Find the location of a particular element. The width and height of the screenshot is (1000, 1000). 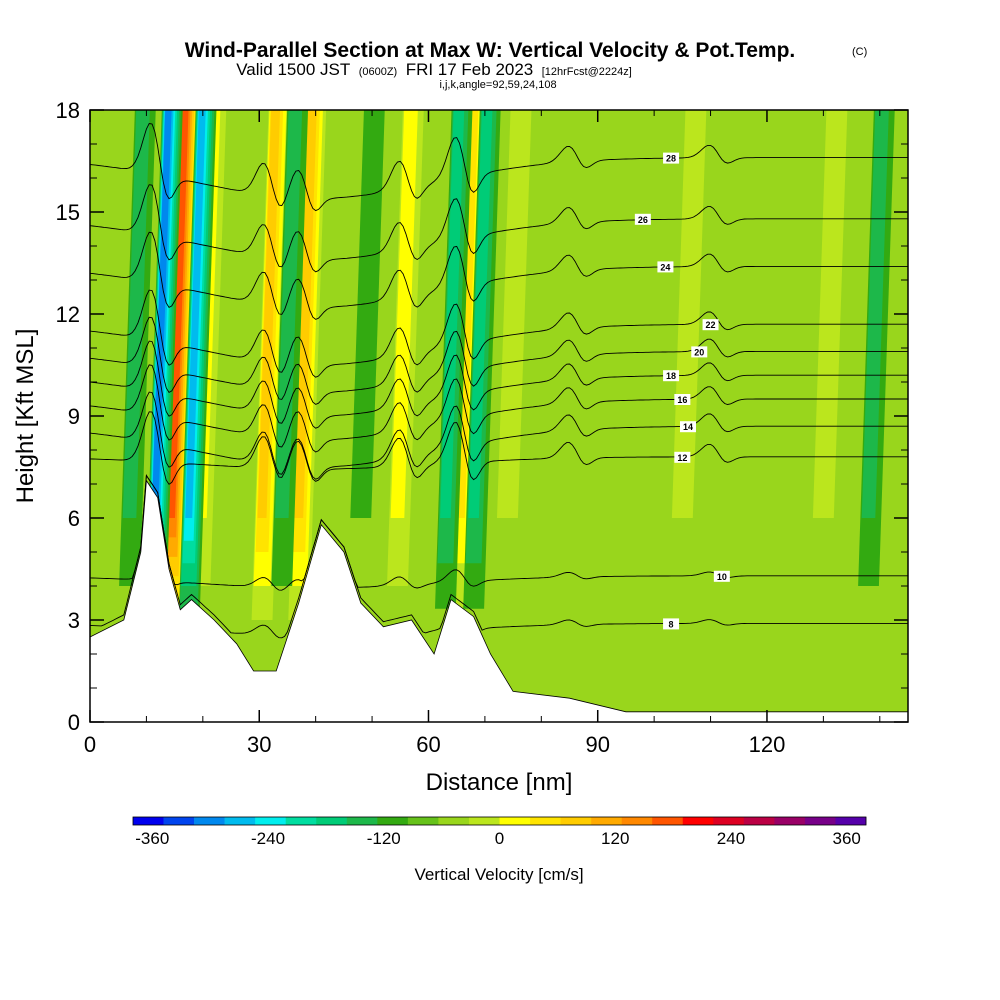

contour-labels: 8 10 12 14 16 18 20 22 24 26 28 is located at coordinates (682, 391).